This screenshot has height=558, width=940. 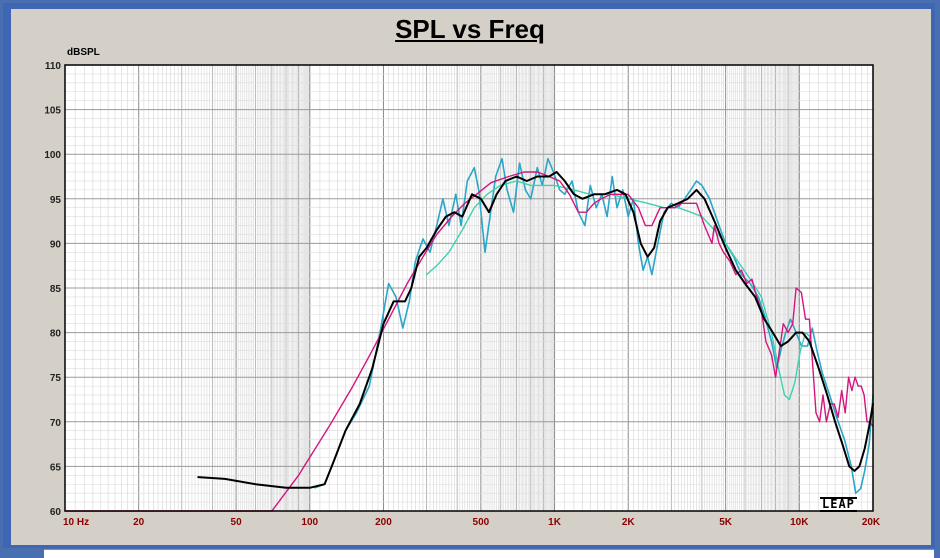 What do you see at coordinates (56, 334) in the screenshot?
I see `y-tick-label: 80` at bounding box center [56, 334].